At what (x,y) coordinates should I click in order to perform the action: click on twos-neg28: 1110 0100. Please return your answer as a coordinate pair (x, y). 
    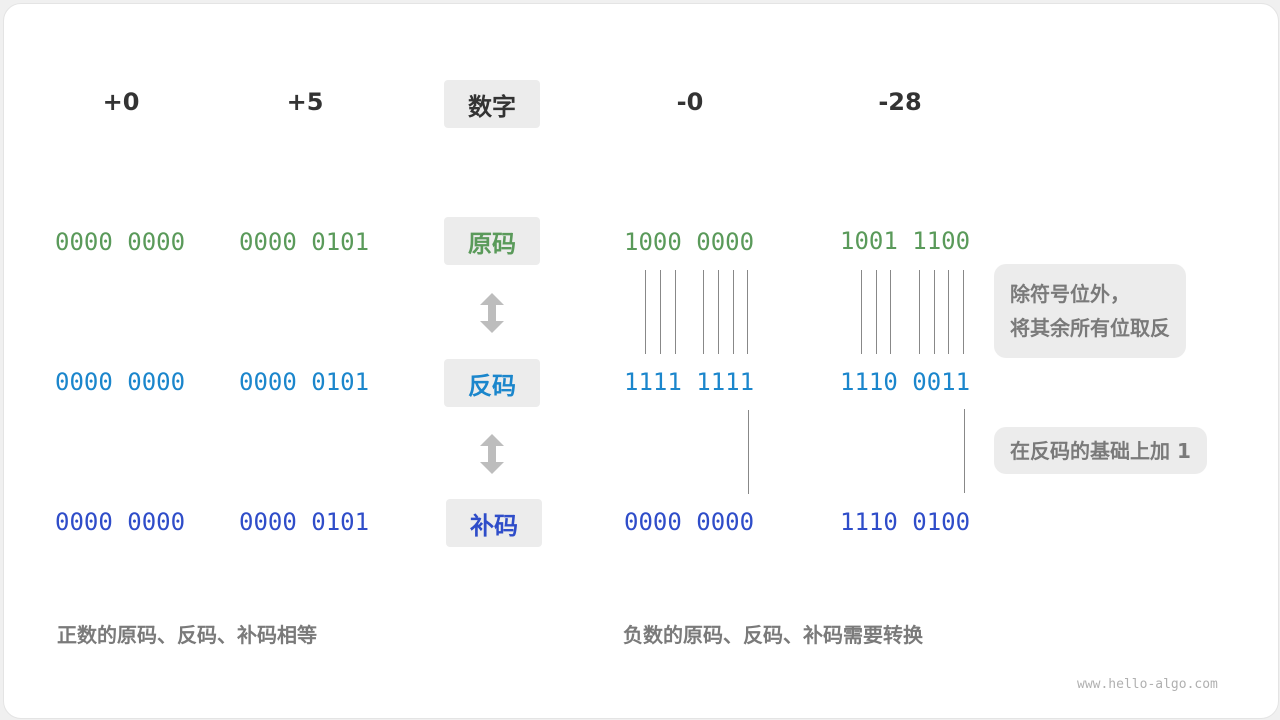
    Looking at the image, I should click on (905, 522).